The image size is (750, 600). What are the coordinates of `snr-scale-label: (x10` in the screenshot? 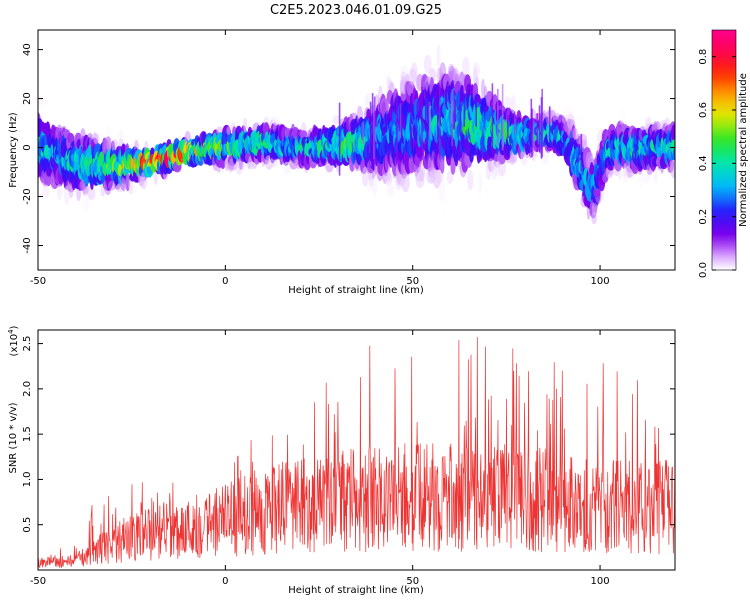 It's located at (14, 345).